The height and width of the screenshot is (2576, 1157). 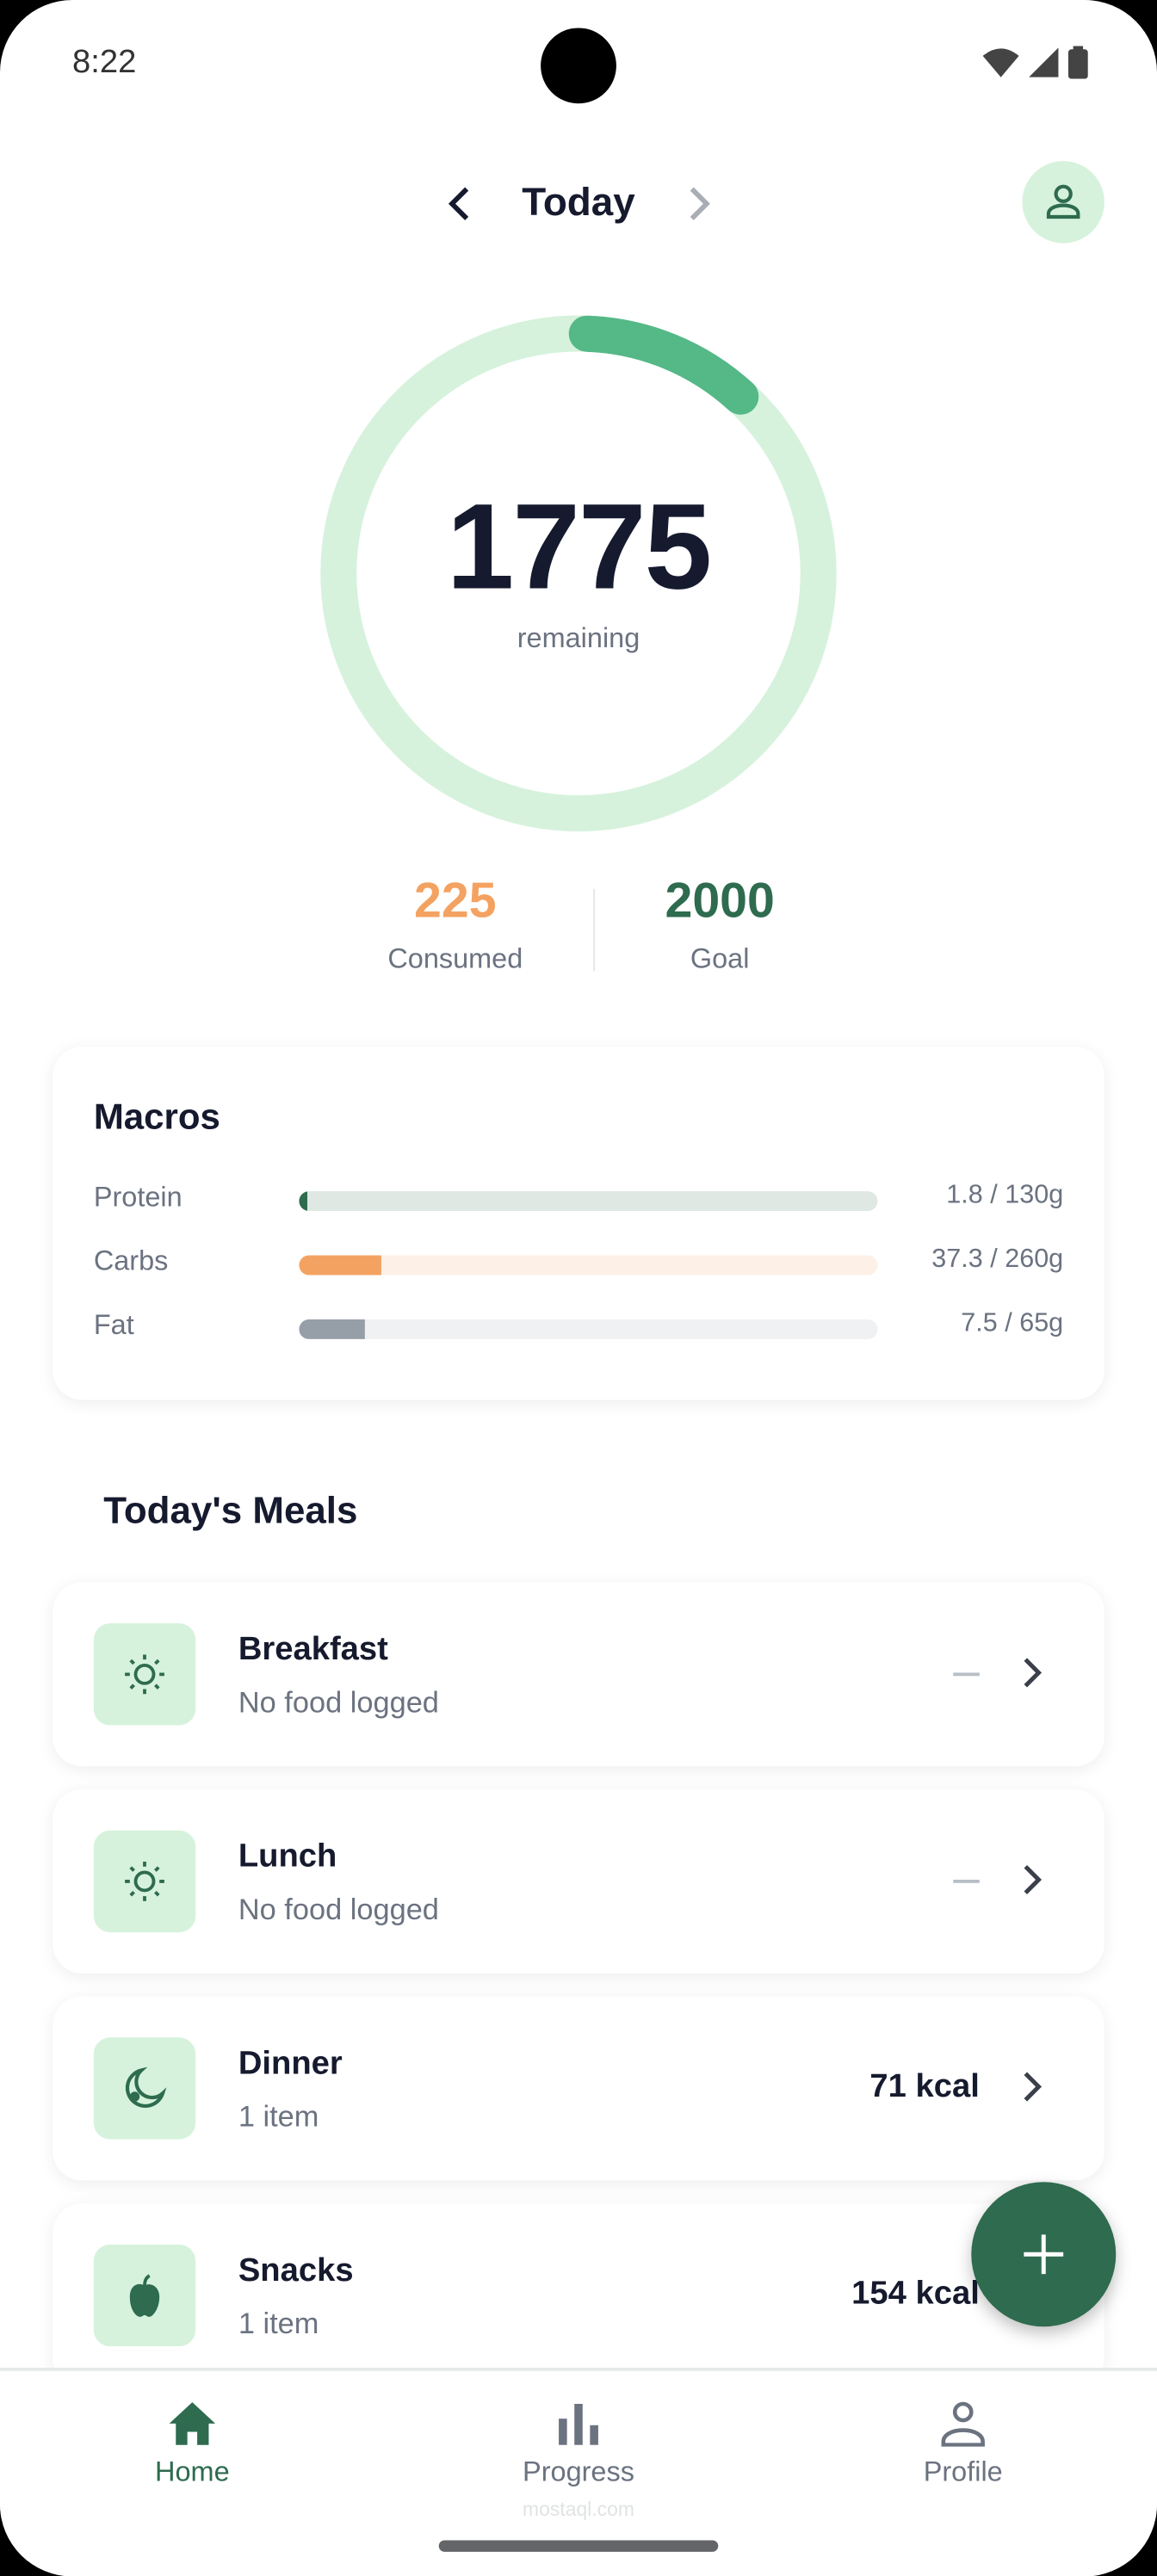 I want to click on page-title: Today, so click(x=579, y=203).